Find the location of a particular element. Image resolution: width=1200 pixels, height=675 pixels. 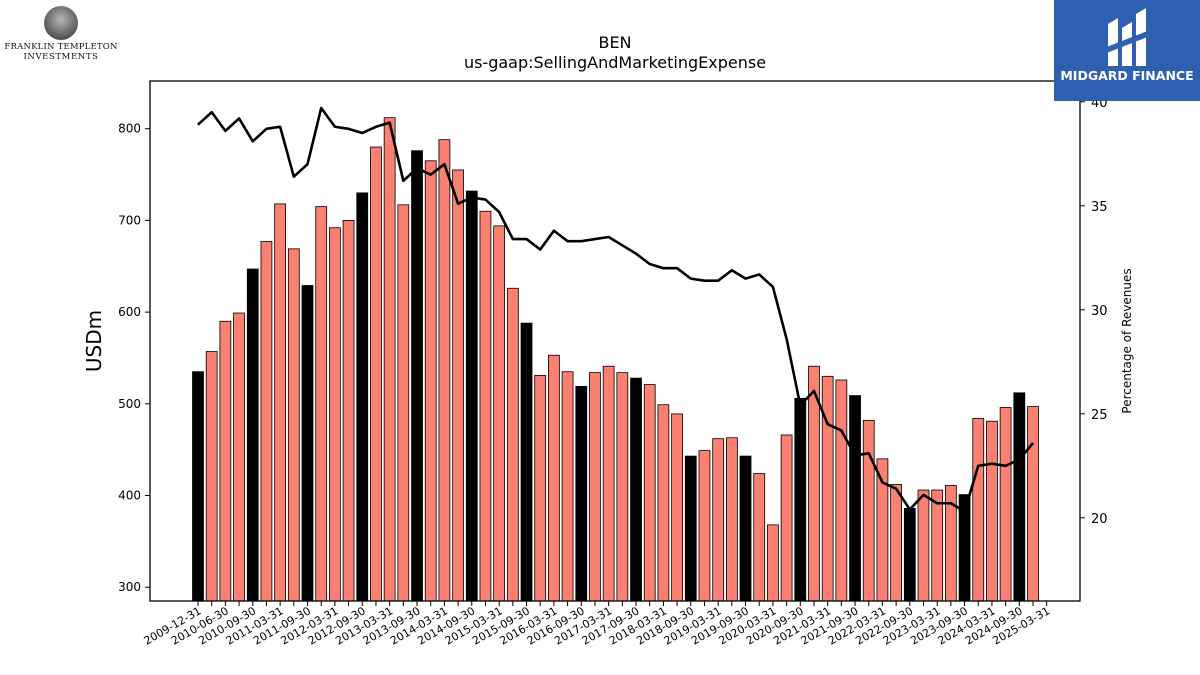

y-tick-label: 800 is located at coordinates (129, 129).